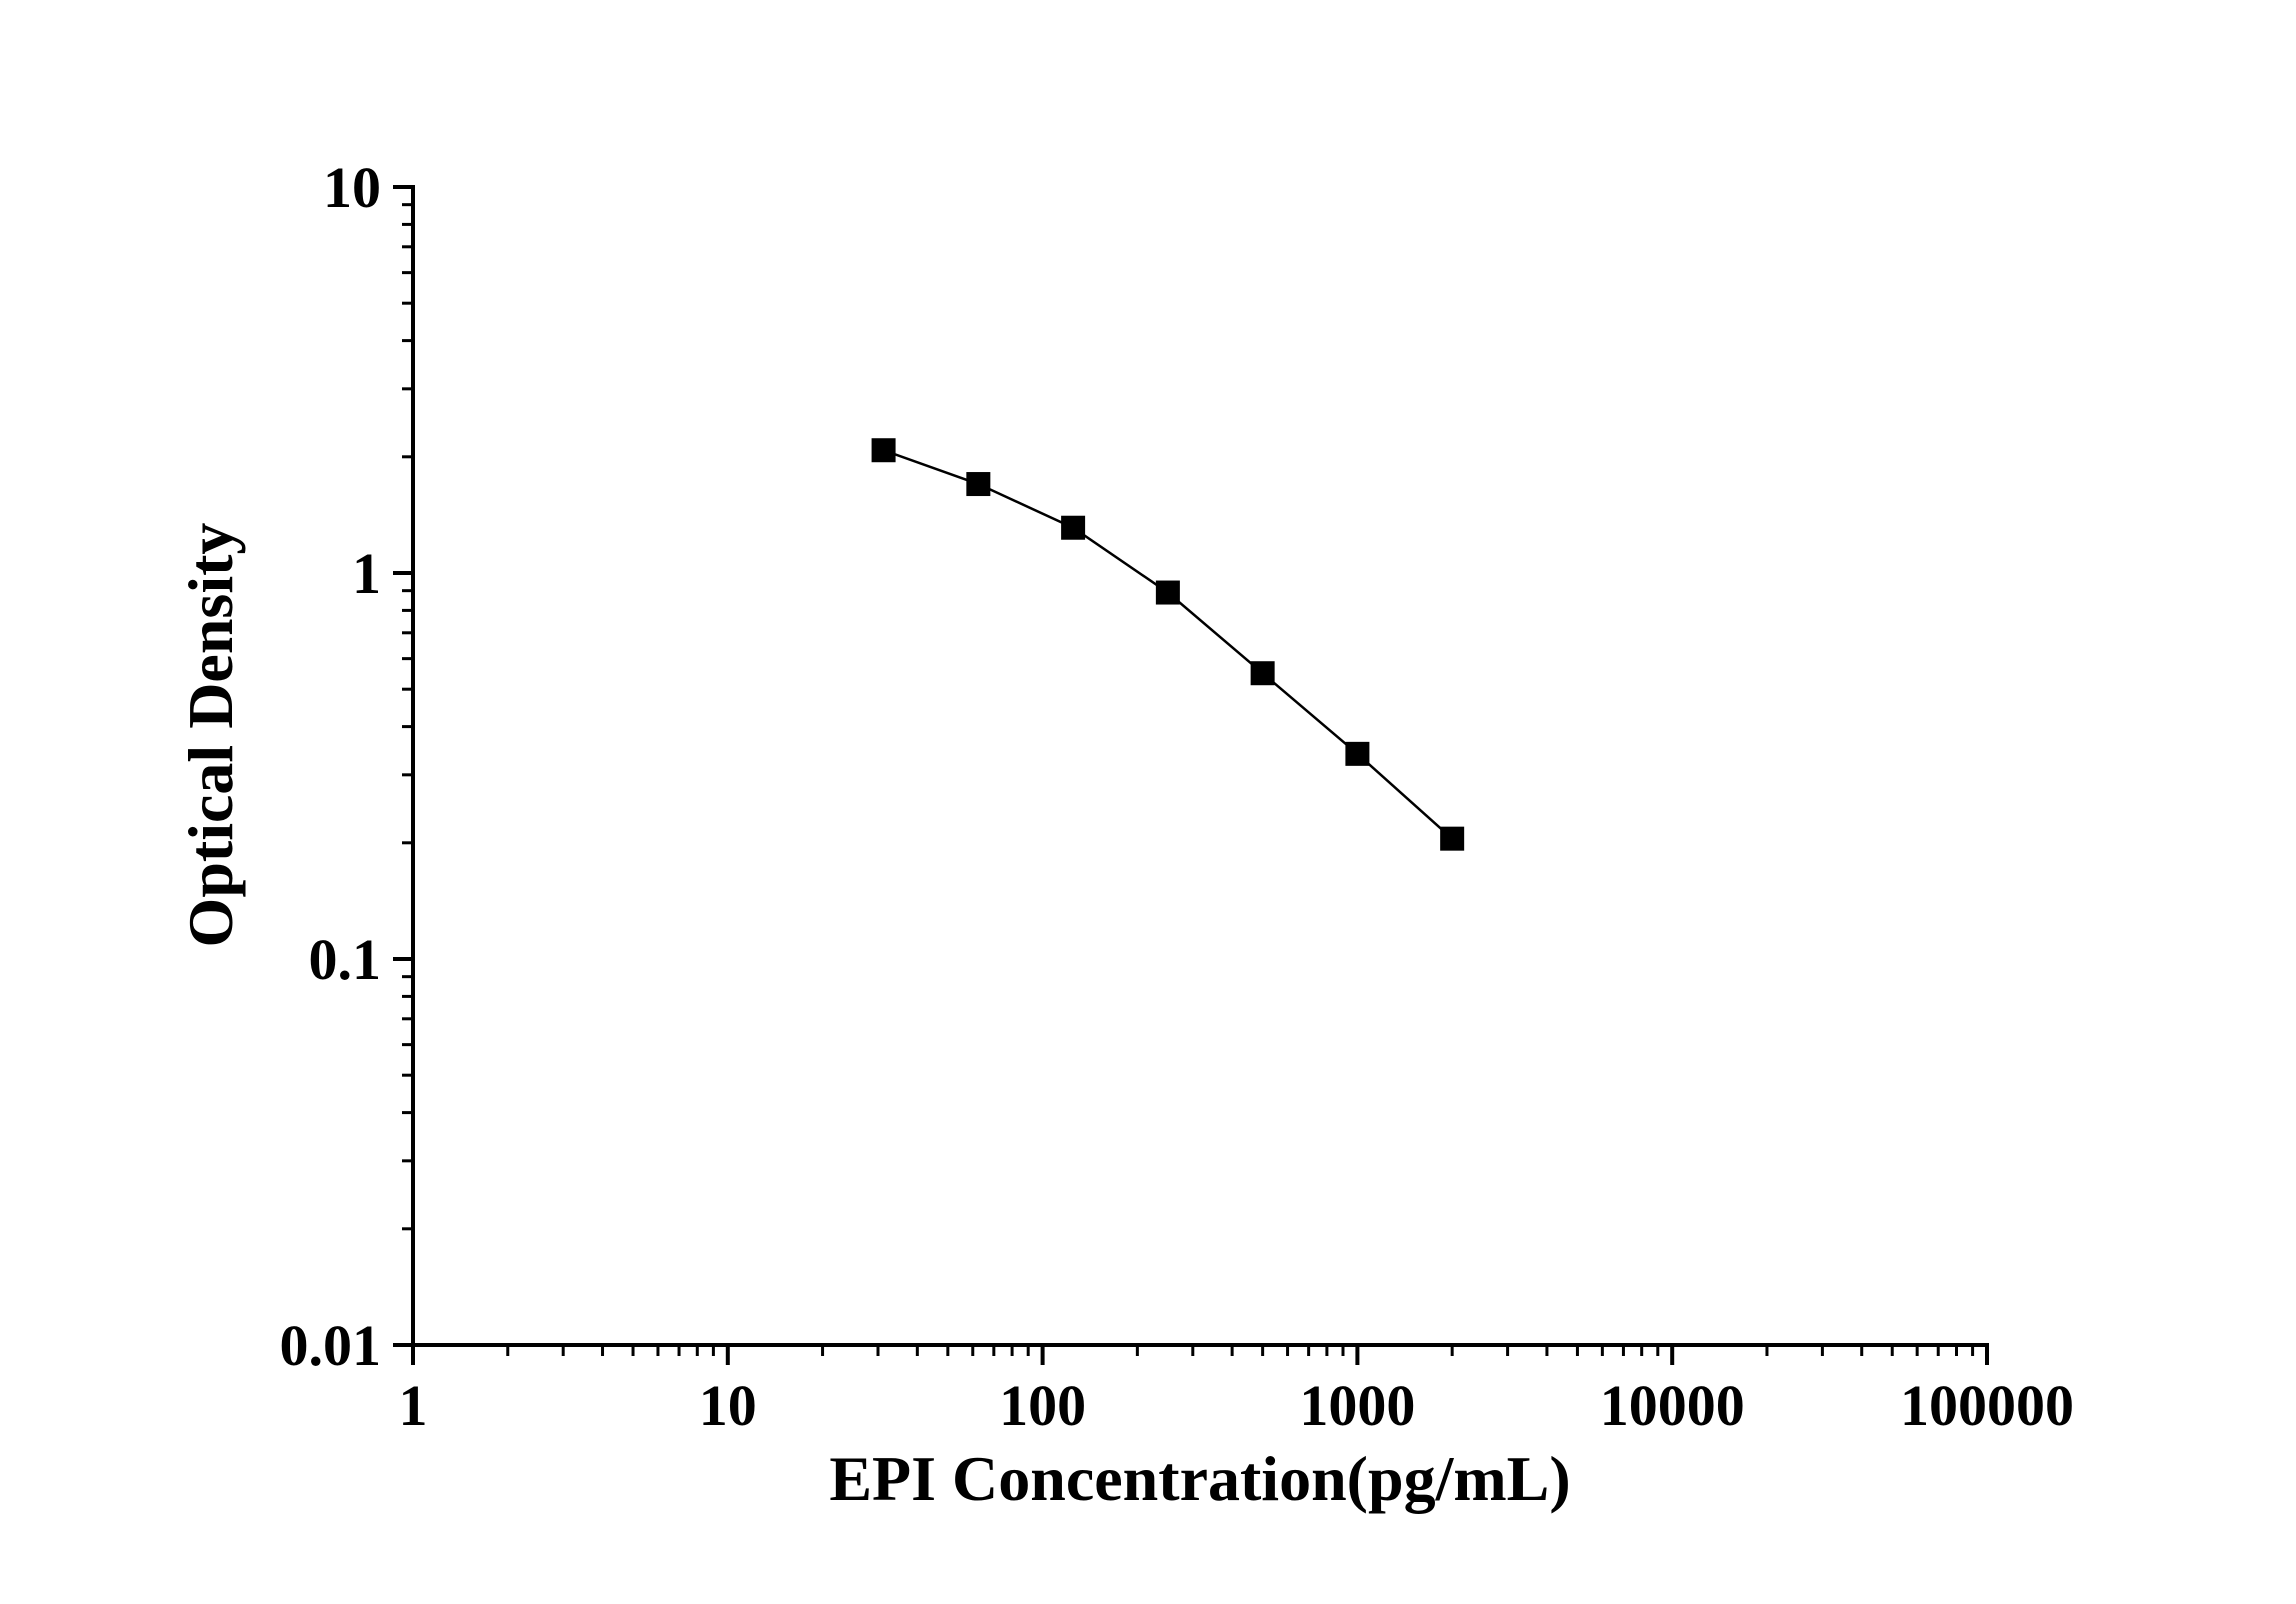 This screenshot has width=2296, height=1604. I want to click on x-tick-label: 10000, so click(1672, 1405).